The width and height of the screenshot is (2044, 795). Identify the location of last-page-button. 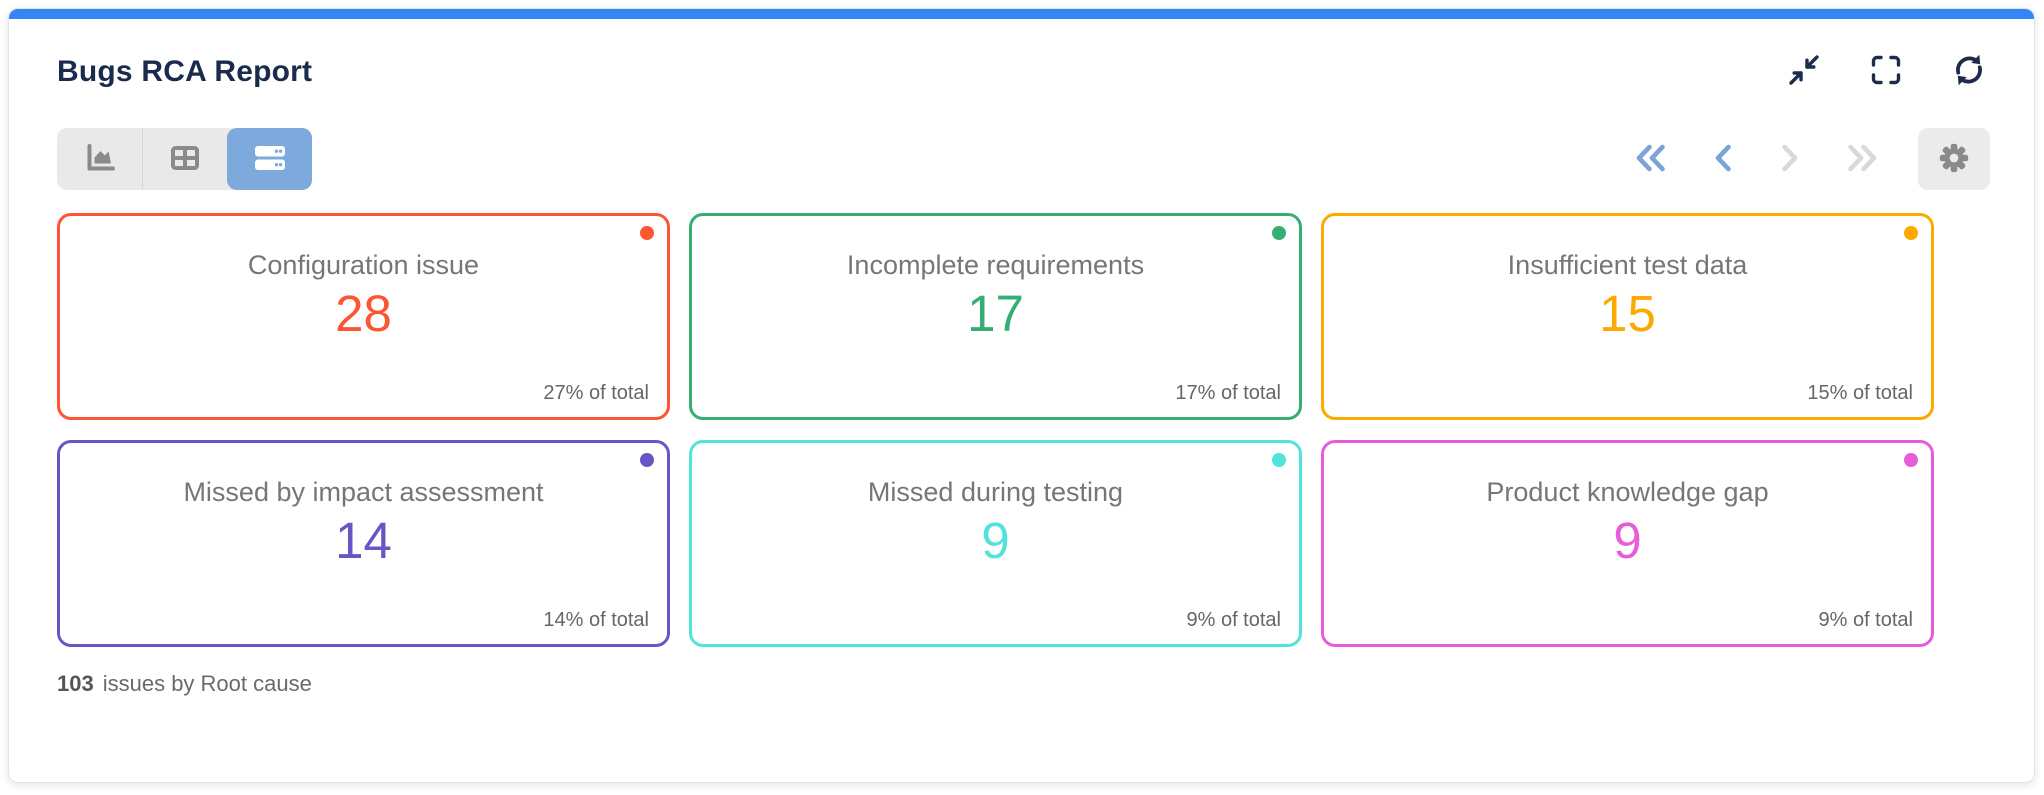
(1862, 159).